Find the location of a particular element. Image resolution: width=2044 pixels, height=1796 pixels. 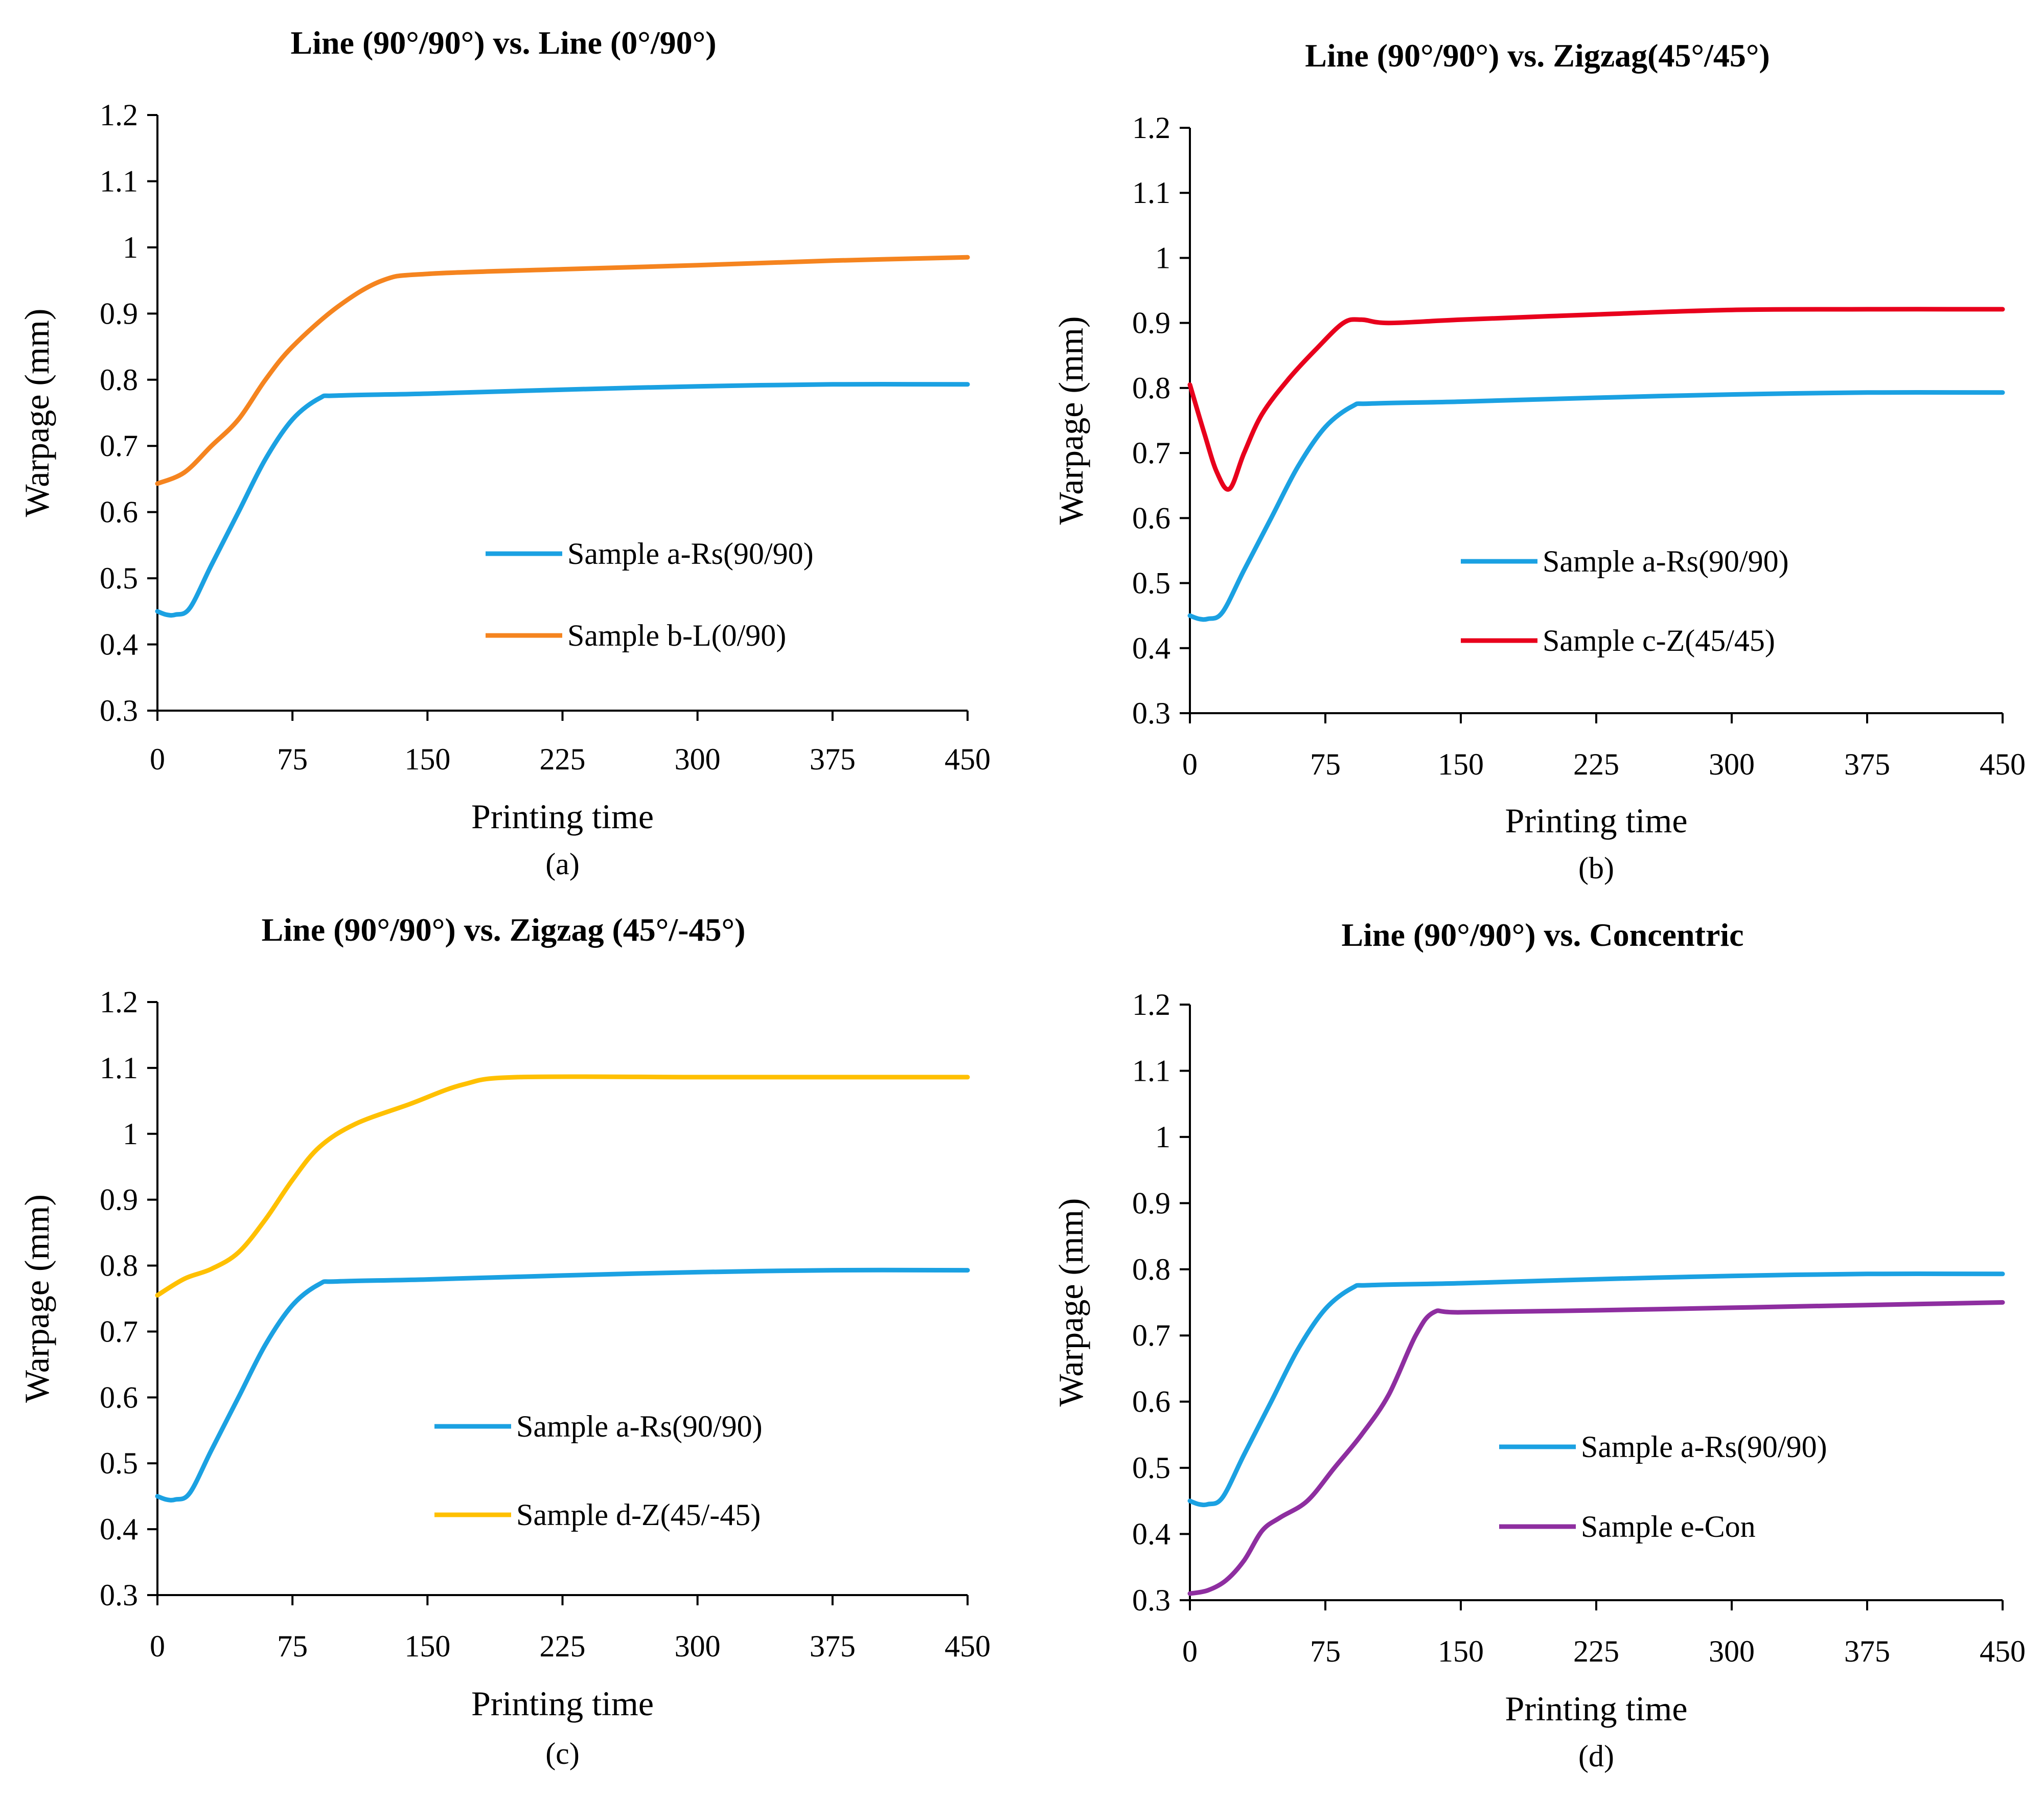

legend-label: Sample d-Z(45/-45) is located at coordinates (638, 1515).